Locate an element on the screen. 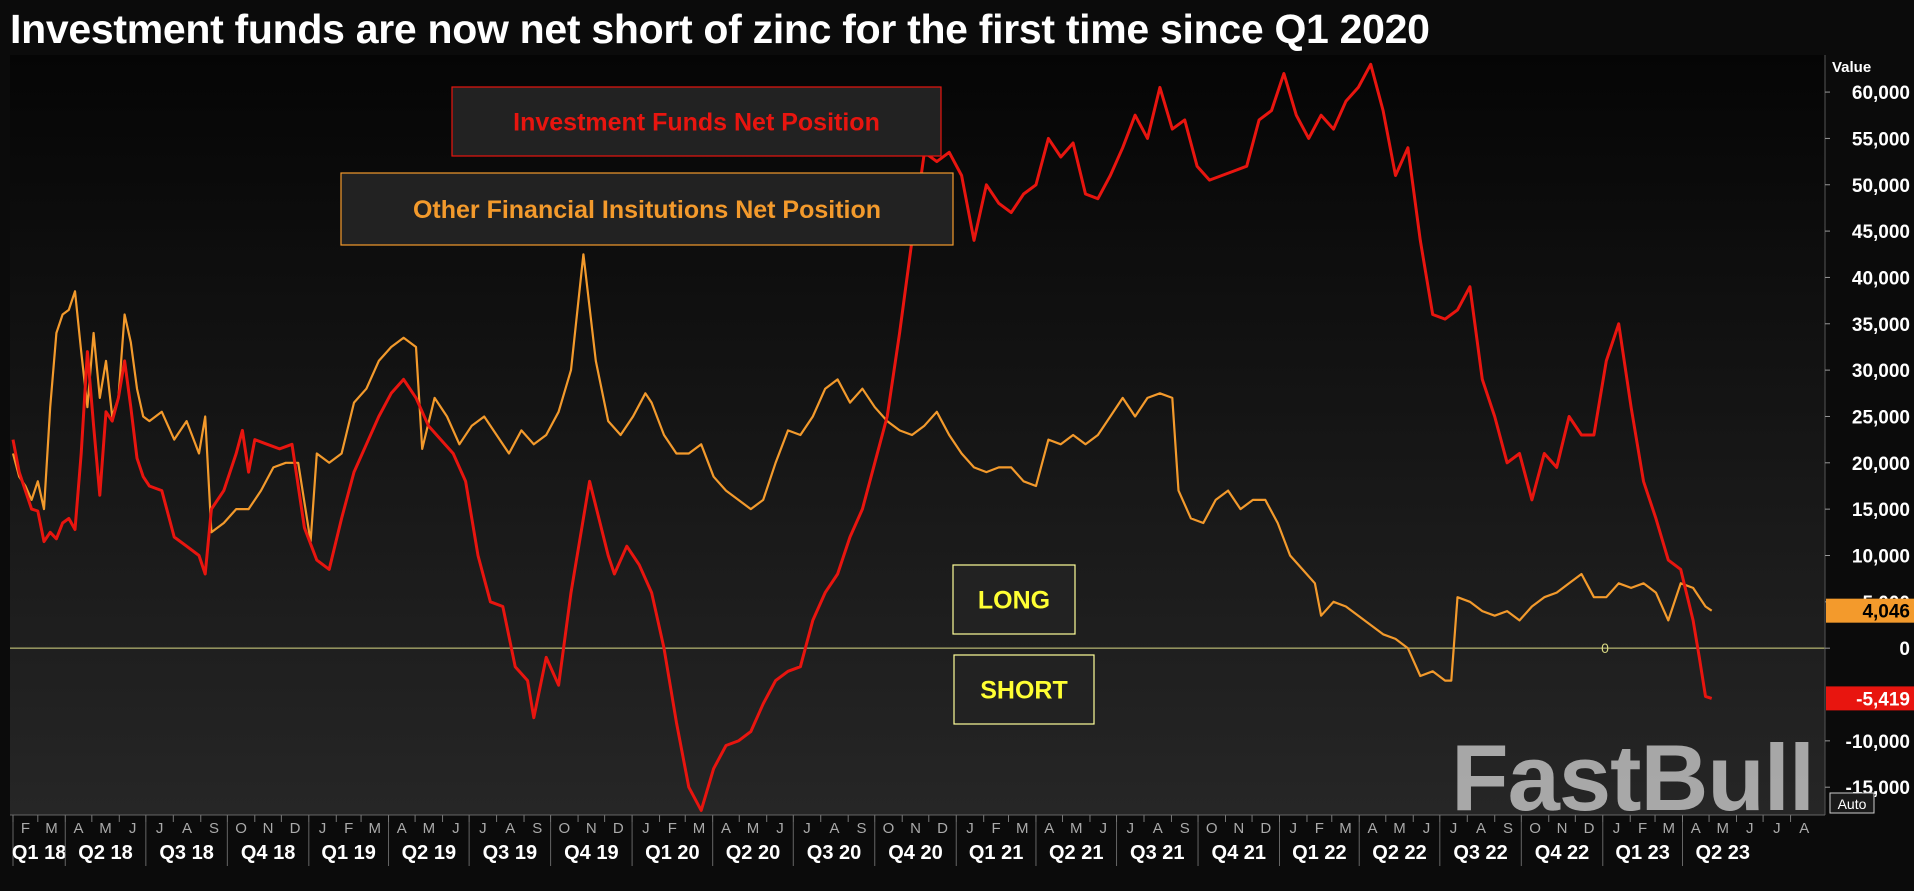  y-tick-label: 55,000 is located at coordinates (1881, 139).